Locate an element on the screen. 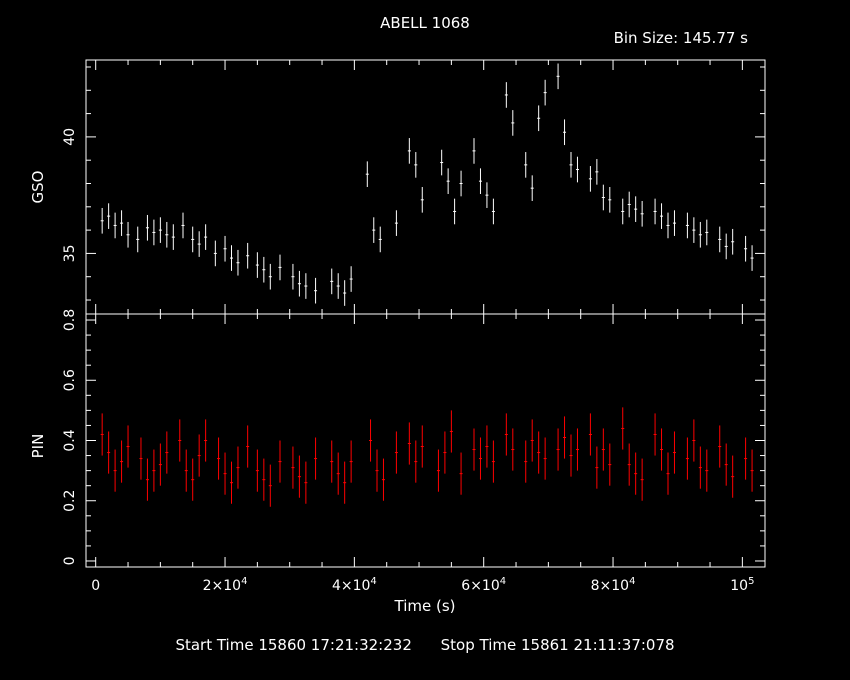 Image resolution: width=850 pixels, height=680 pixels. pin-ytick-label: 0.2 is located at coordinates (70, 501).